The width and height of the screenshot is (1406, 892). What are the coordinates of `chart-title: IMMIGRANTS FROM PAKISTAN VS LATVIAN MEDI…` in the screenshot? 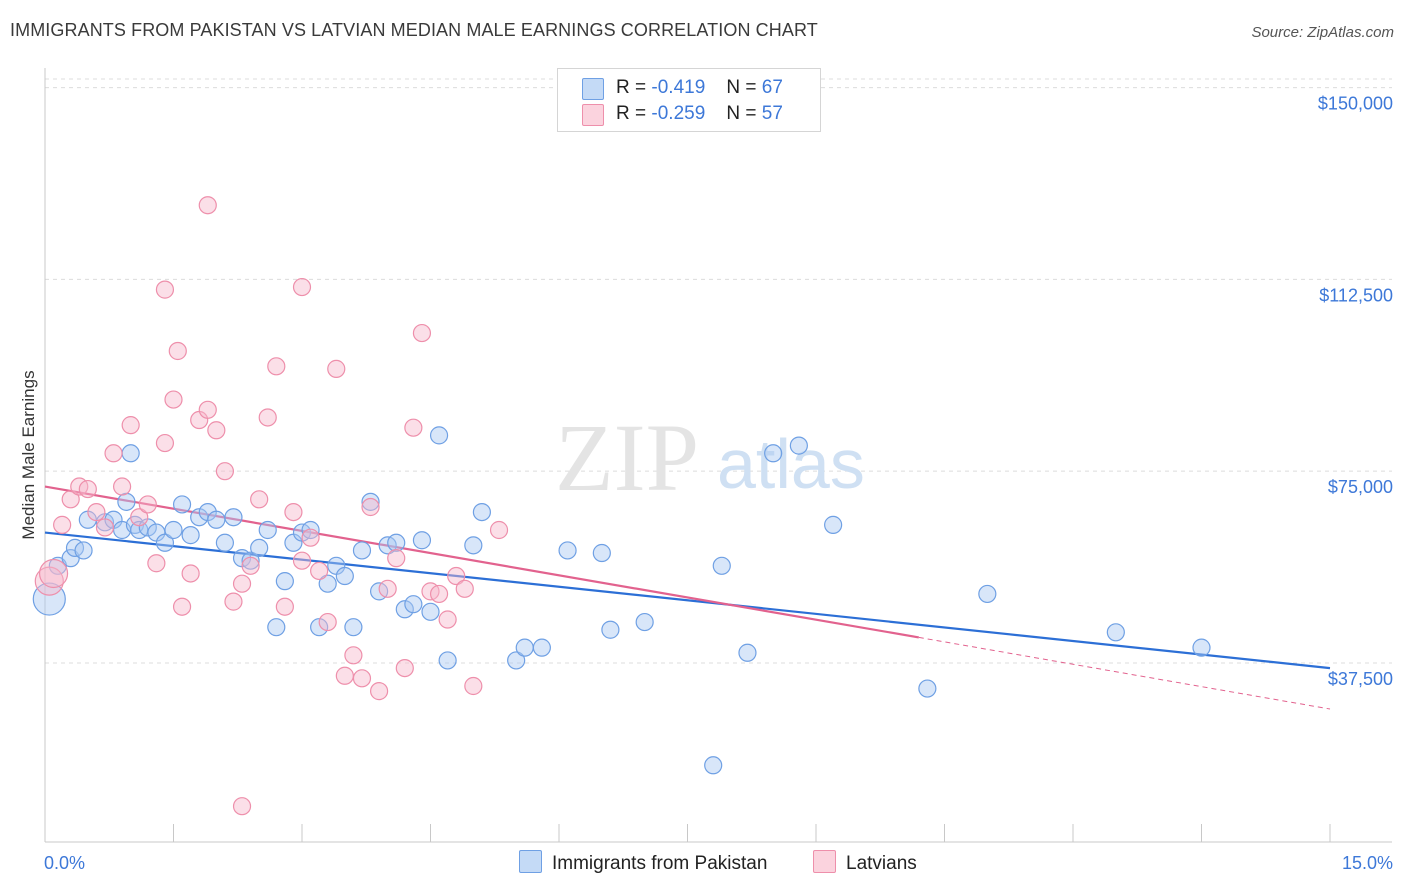 It's located at (414, 30).